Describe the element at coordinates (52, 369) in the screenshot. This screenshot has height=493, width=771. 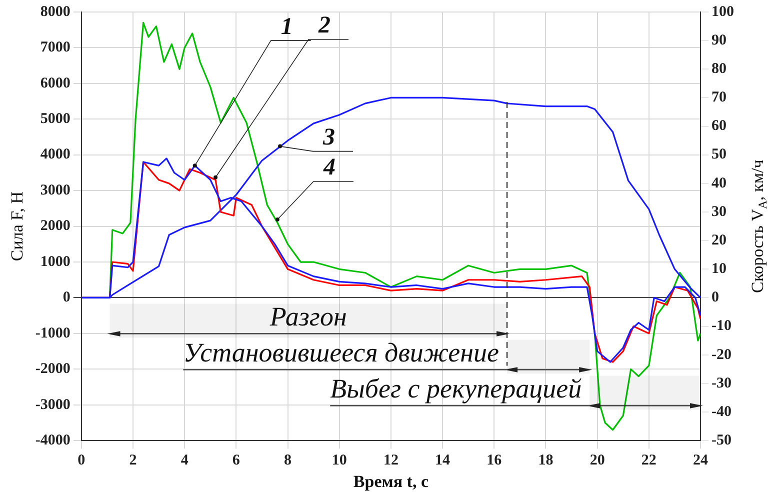
I see `y-tick-label: -2000` at that location.